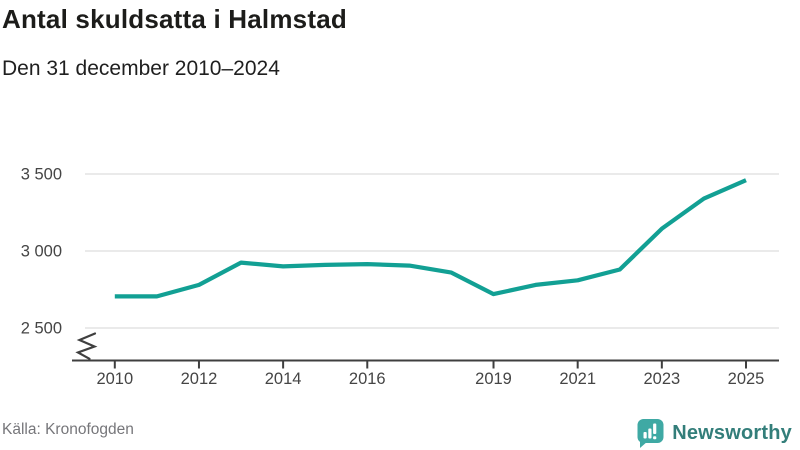  Describe the element at coordinates (68, 429) in the screenshot. I see `source-label: Källa: Kronofogden` at that location.